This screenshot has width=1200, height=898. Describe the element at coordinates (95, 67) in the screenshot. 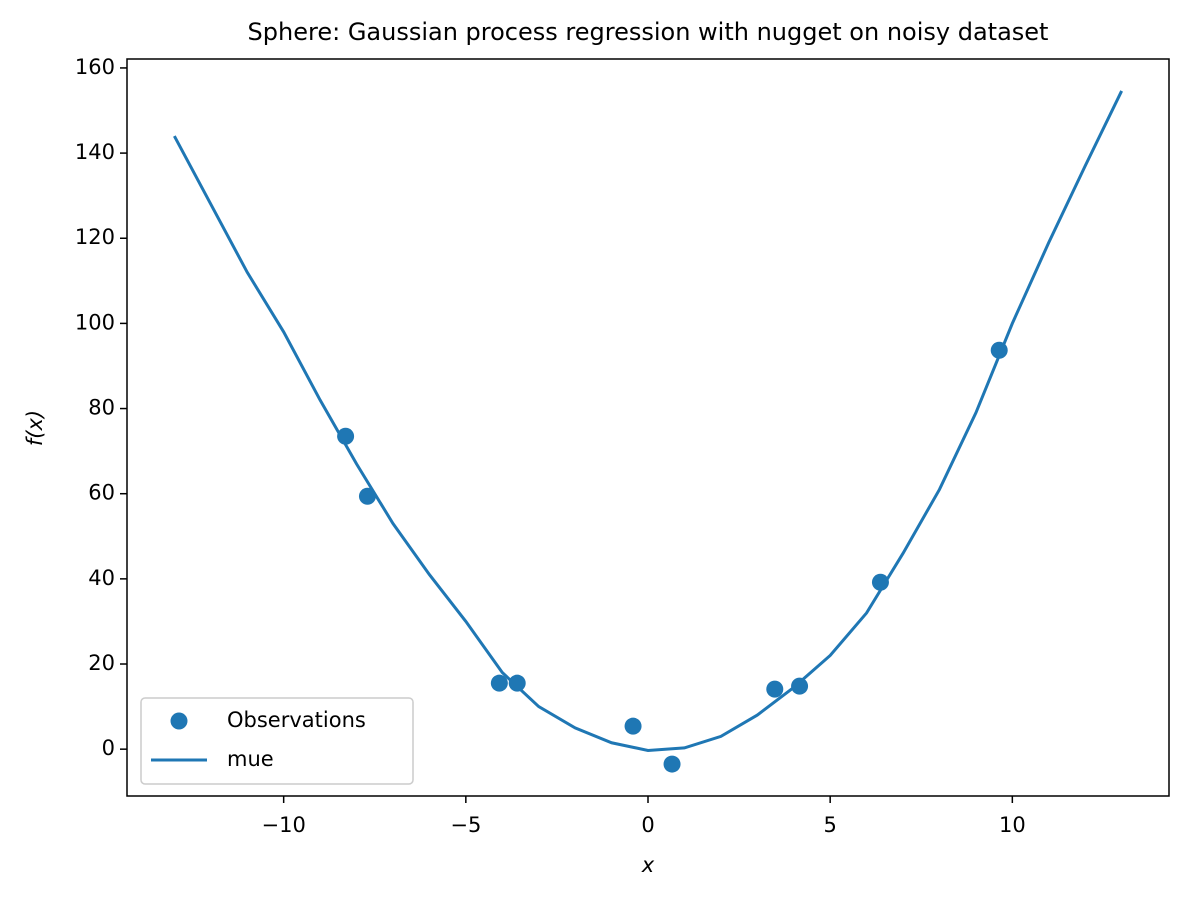

I see `y-tick-label: 160` at that location.